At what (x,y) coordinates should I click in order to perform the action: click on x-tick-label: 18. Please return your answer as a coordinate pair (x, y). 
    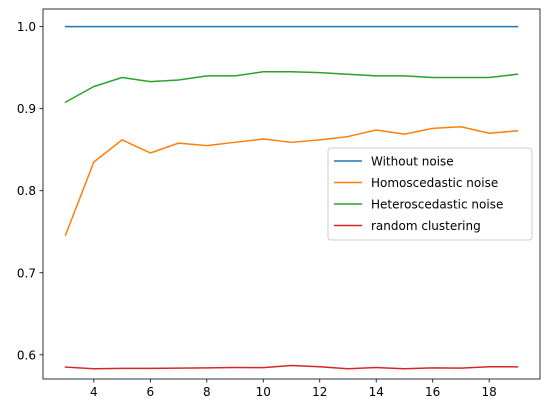
    Looking at the image, I should click on (489, 392).